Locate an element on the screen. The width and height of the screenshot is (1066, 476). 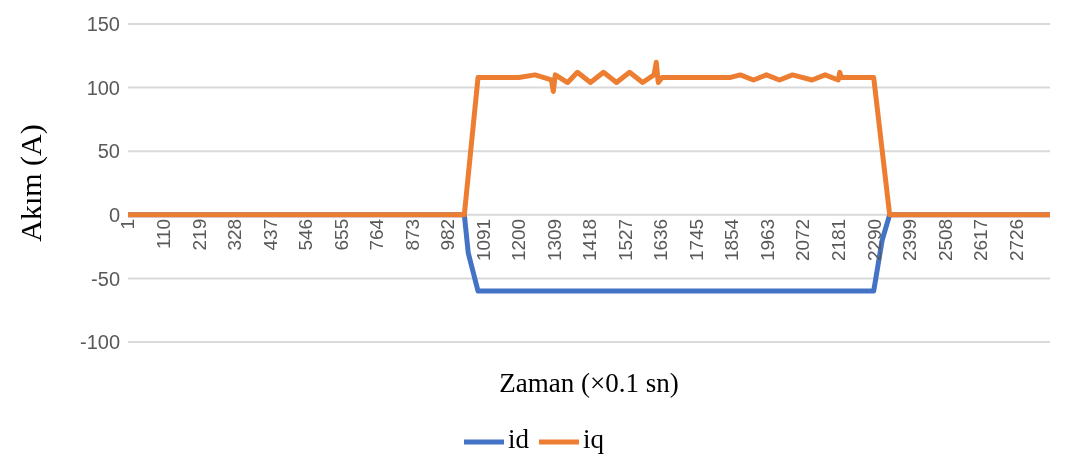
x-tick-label: 2617 is located at coordinates (981, 240).